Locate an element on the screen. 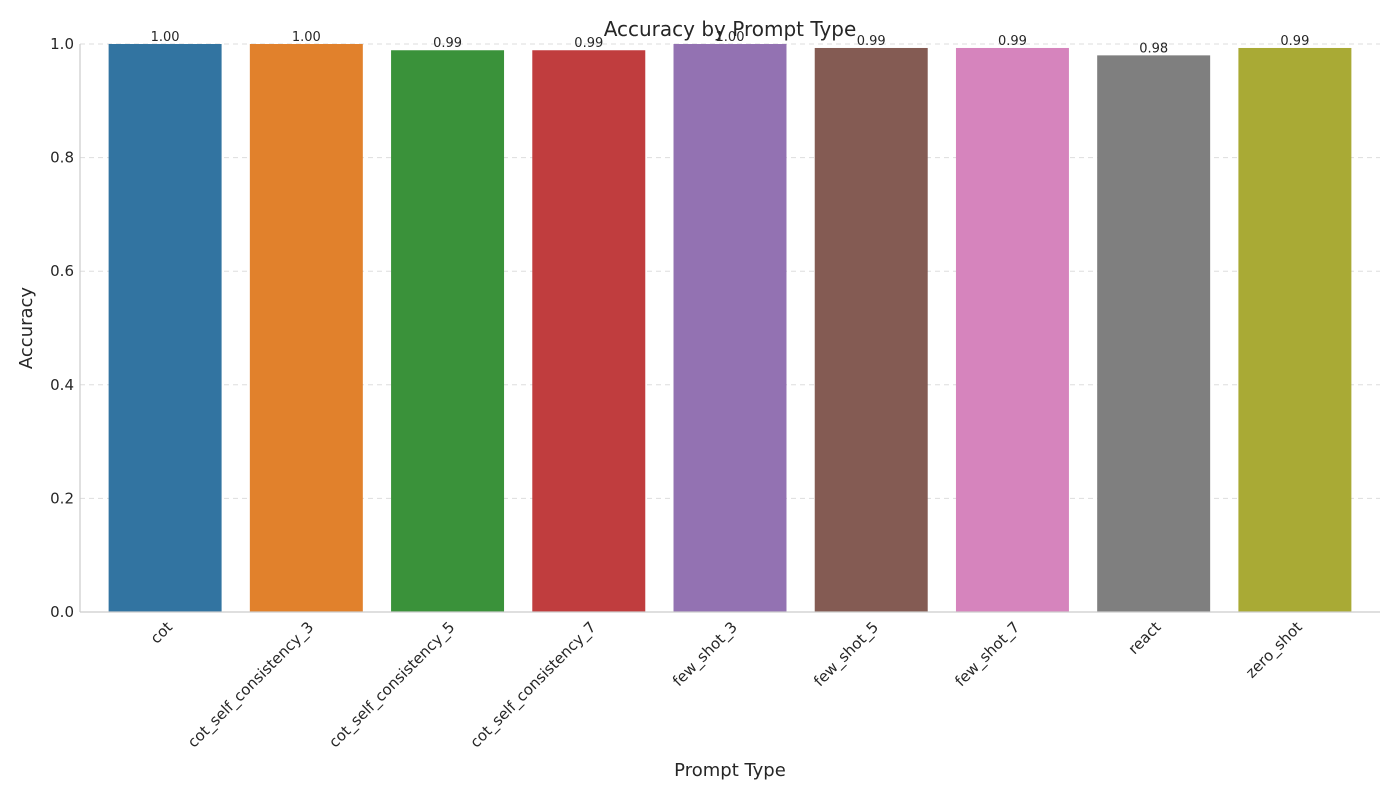  data-labels: 1.00 1.00 0.99 0.99 1.00 0.99 0.99 0.98 0.99 is located at coordinates (730, 43).